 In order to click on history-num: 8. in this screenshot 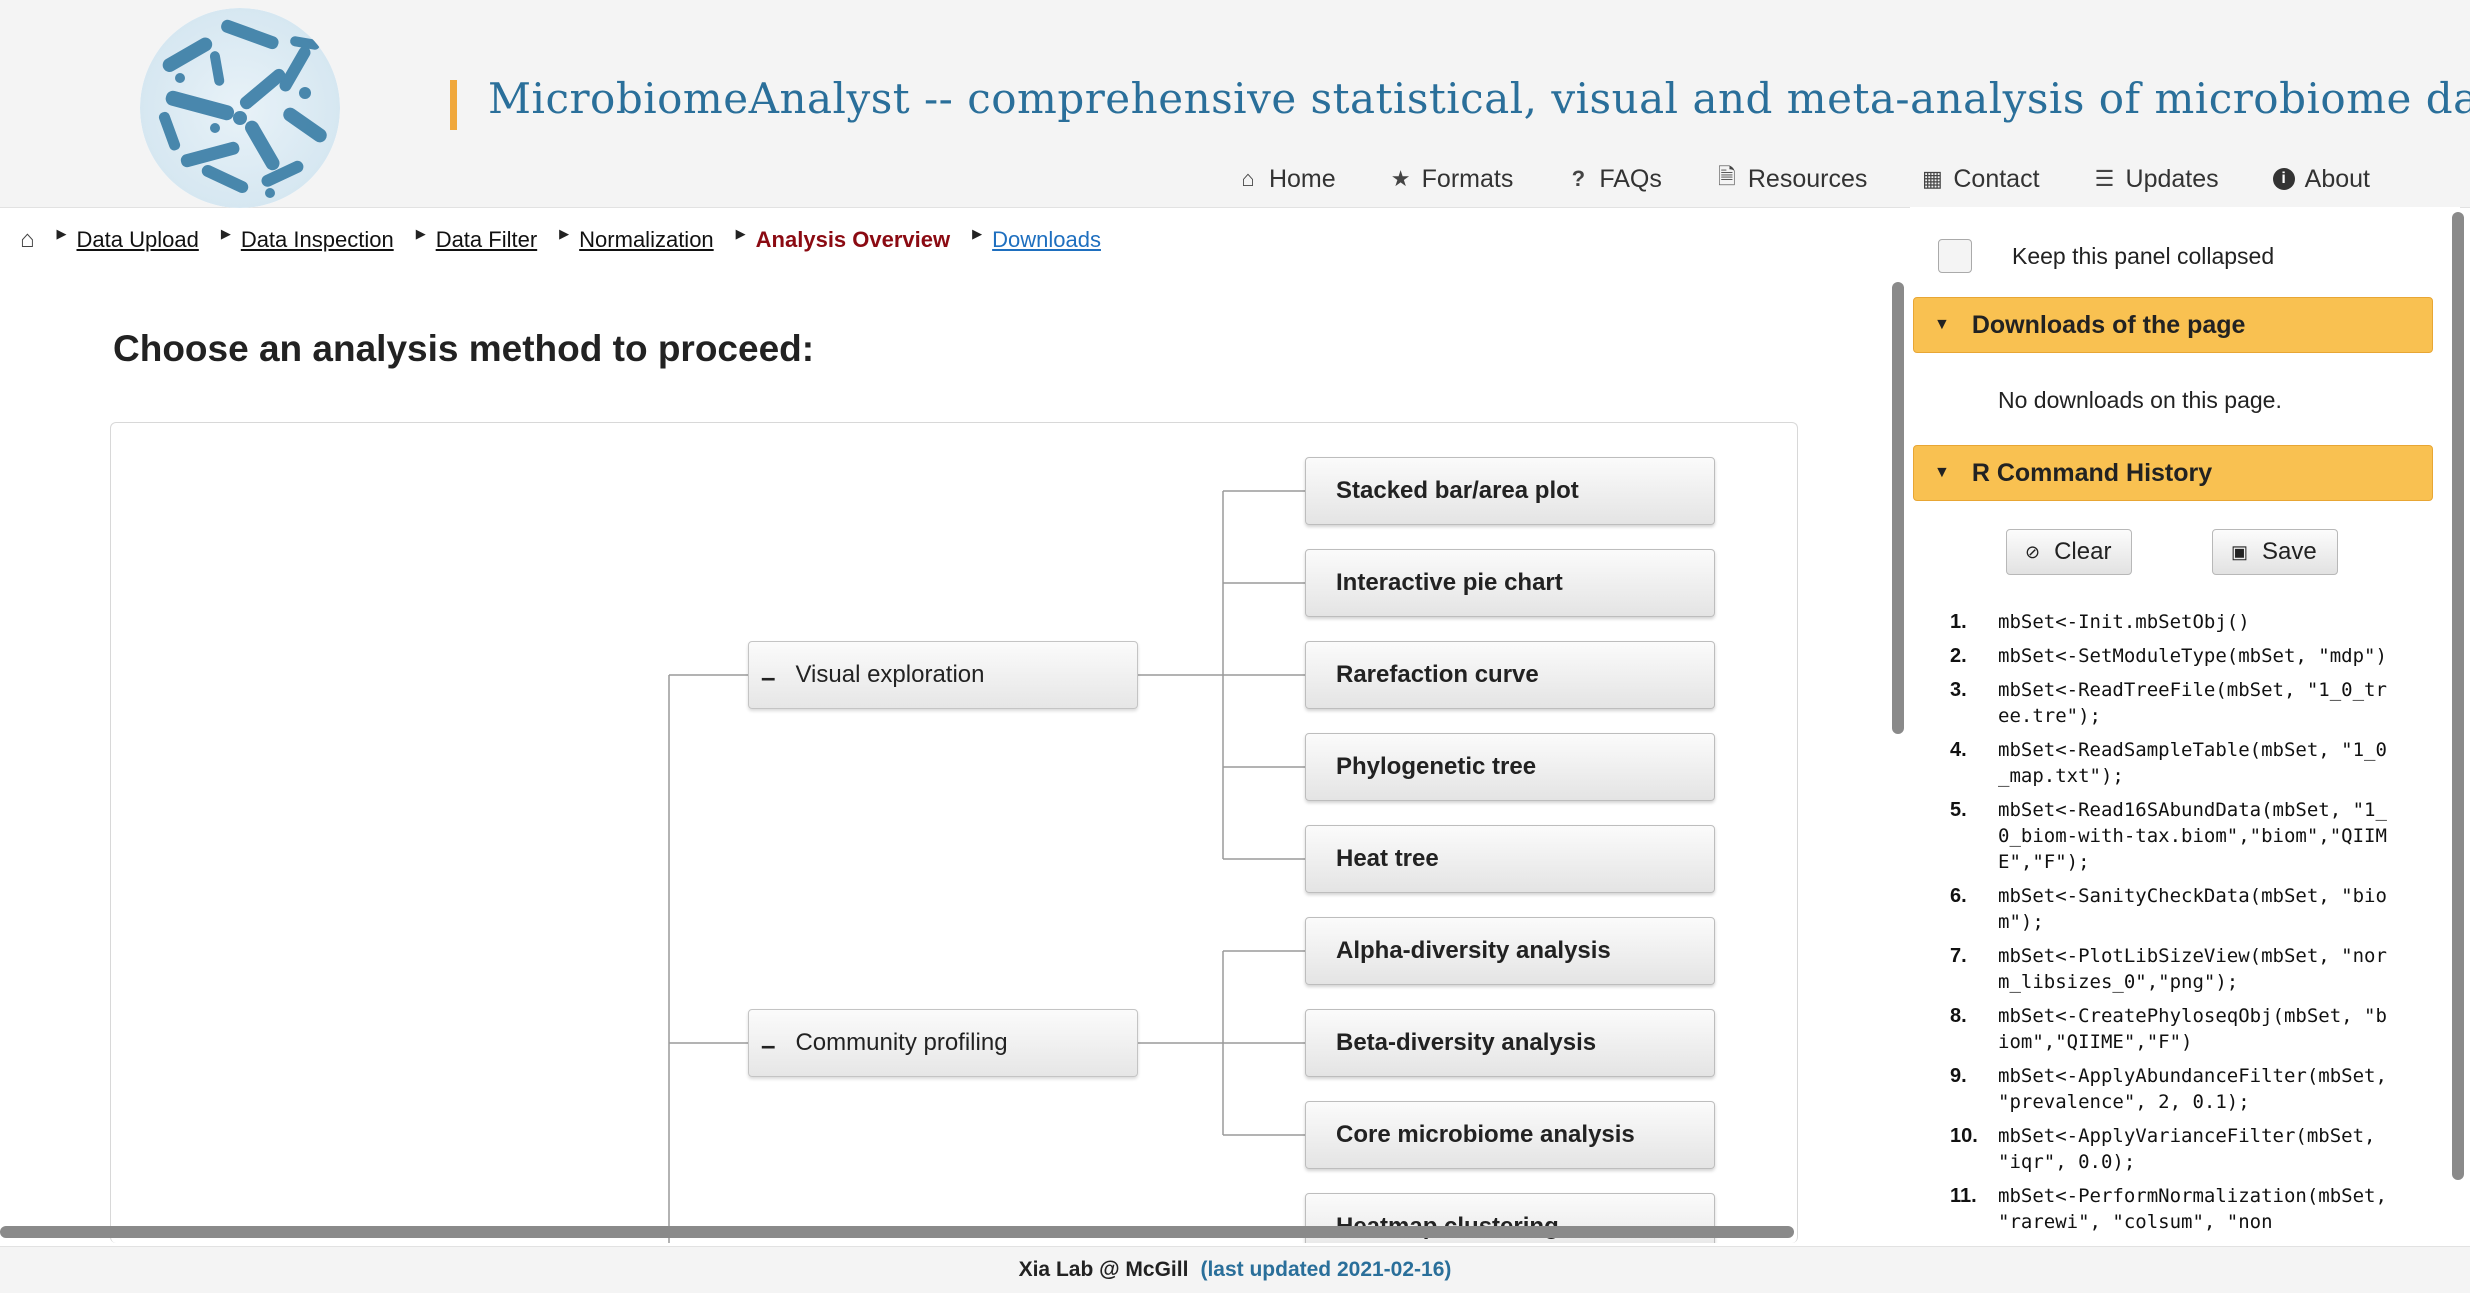, I will do `click(1958, 1016)`.